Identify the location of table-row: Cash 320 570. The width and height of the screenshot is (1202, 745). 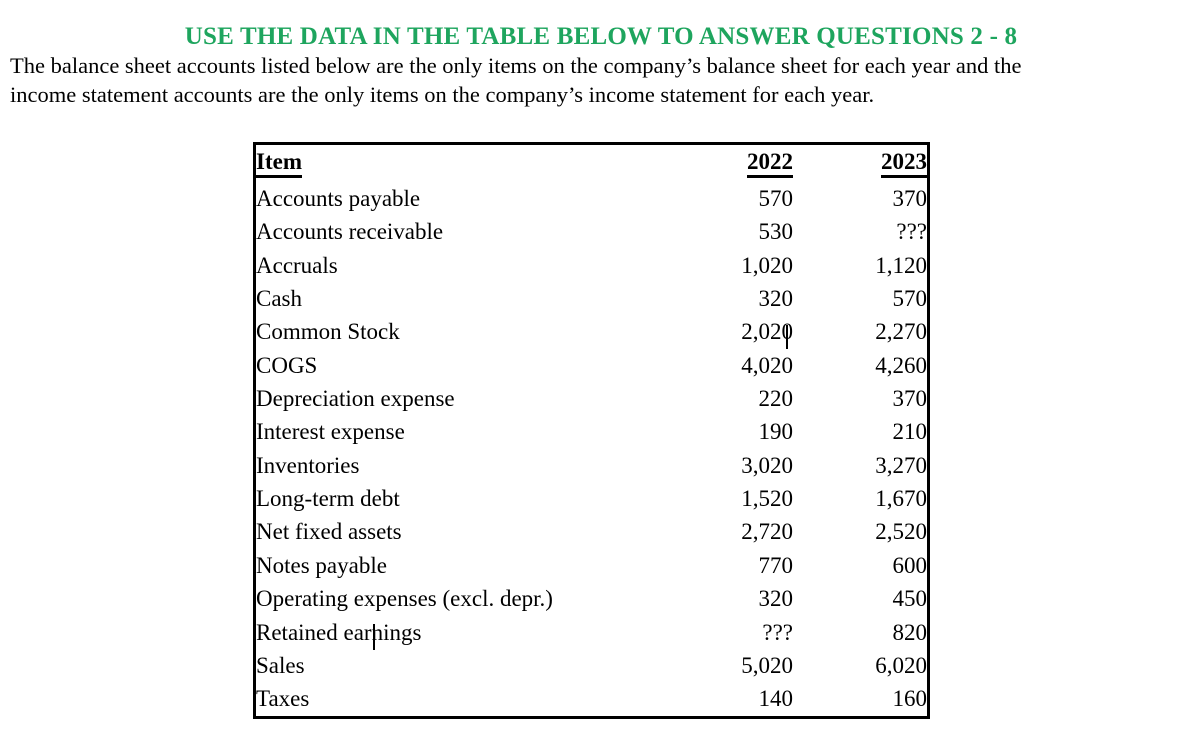
(591, 298).